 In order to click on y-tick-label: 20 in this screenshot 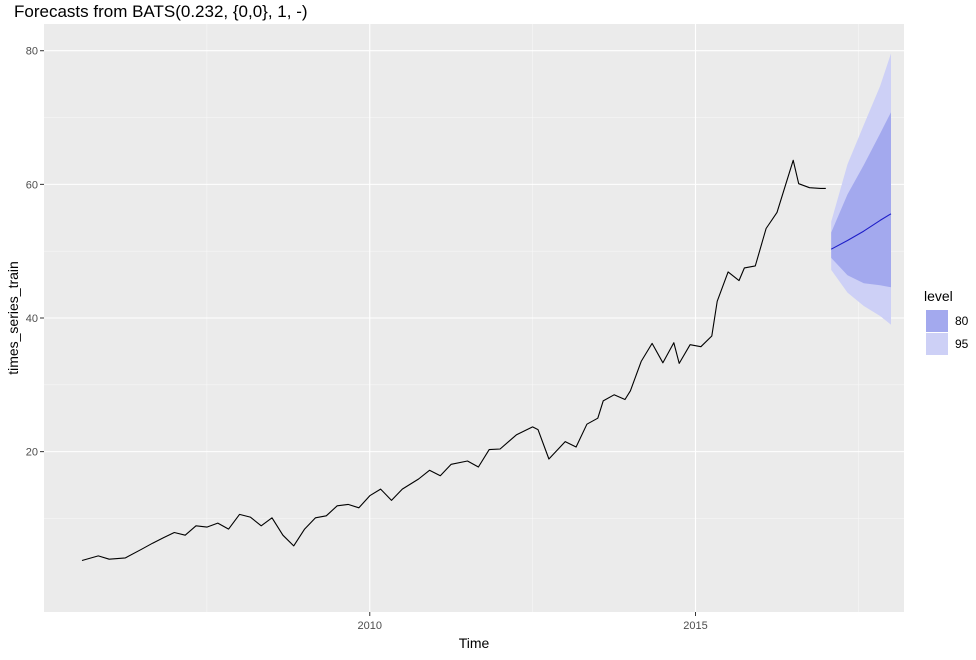, I will do `click(32, 453)`.